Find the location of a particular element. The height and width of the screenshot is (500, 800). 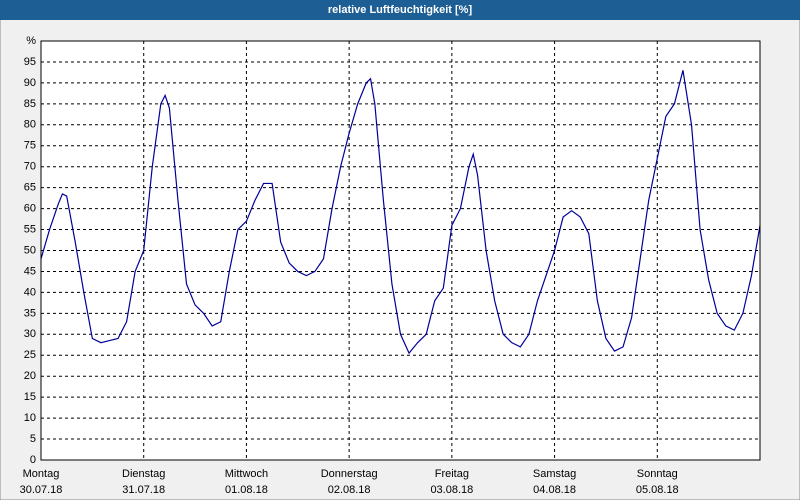

y-tick-label: 50 is located at coordinates (30, 250).